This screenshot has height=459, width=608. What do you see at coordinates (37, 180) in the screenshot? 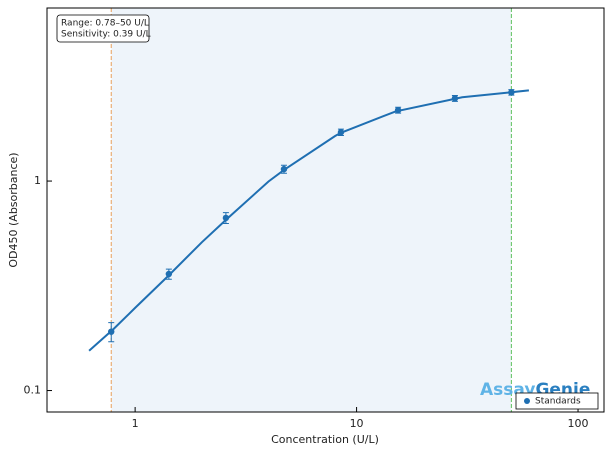
I see `y-tick-label: 1` at bounding box center [37, 180].